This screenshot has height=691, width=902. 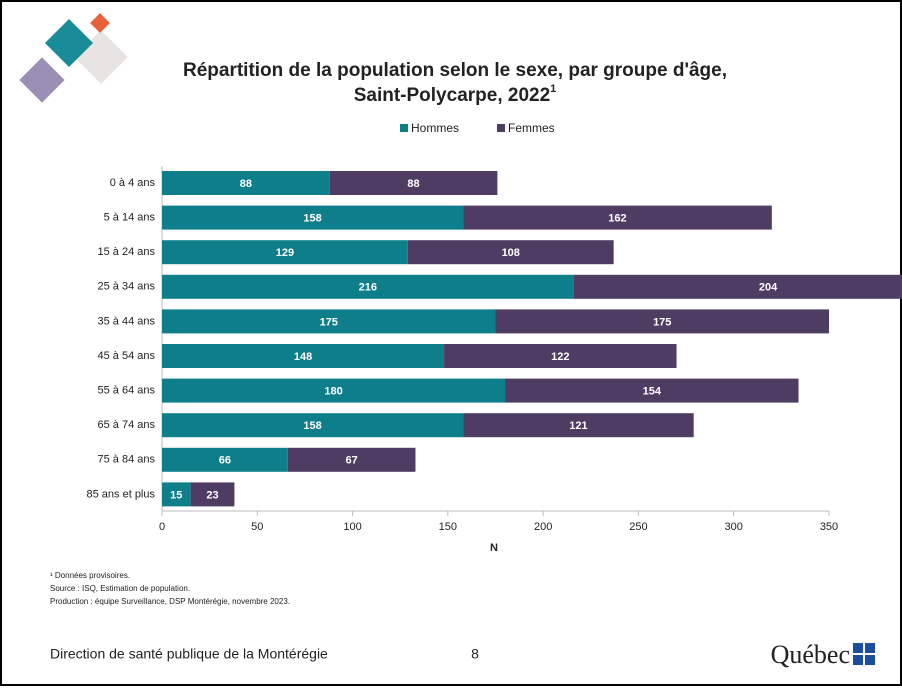 What do you see at coordinates (829, 527) in the screenshot?
I see `x-tick-label: 350` at bounding box center [829, 527].